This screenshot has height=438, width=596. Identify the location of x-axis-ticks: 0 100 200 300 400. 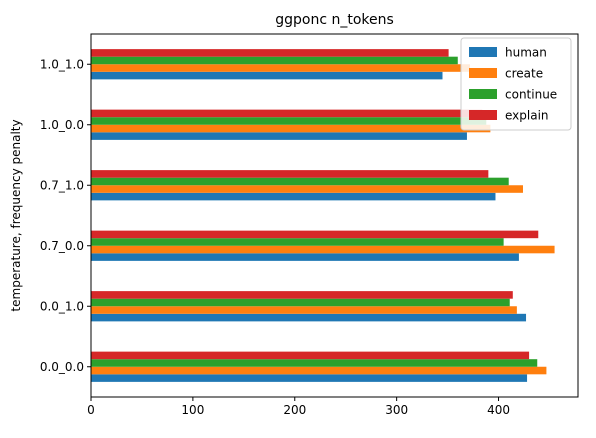
(298, 407).